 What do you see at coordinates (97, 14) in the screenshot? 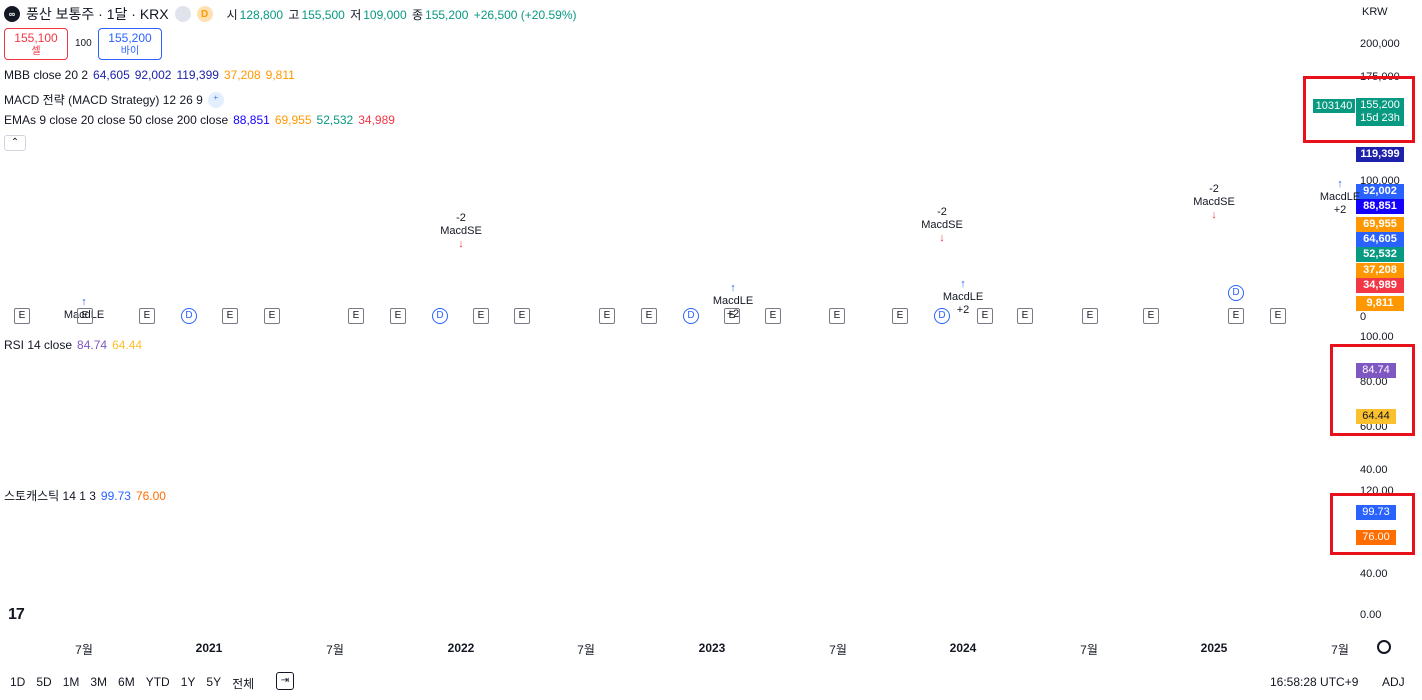
I see `symbol-name: 풍산 보통주 · 1달 · KRX` at bounding box center [97, 14].